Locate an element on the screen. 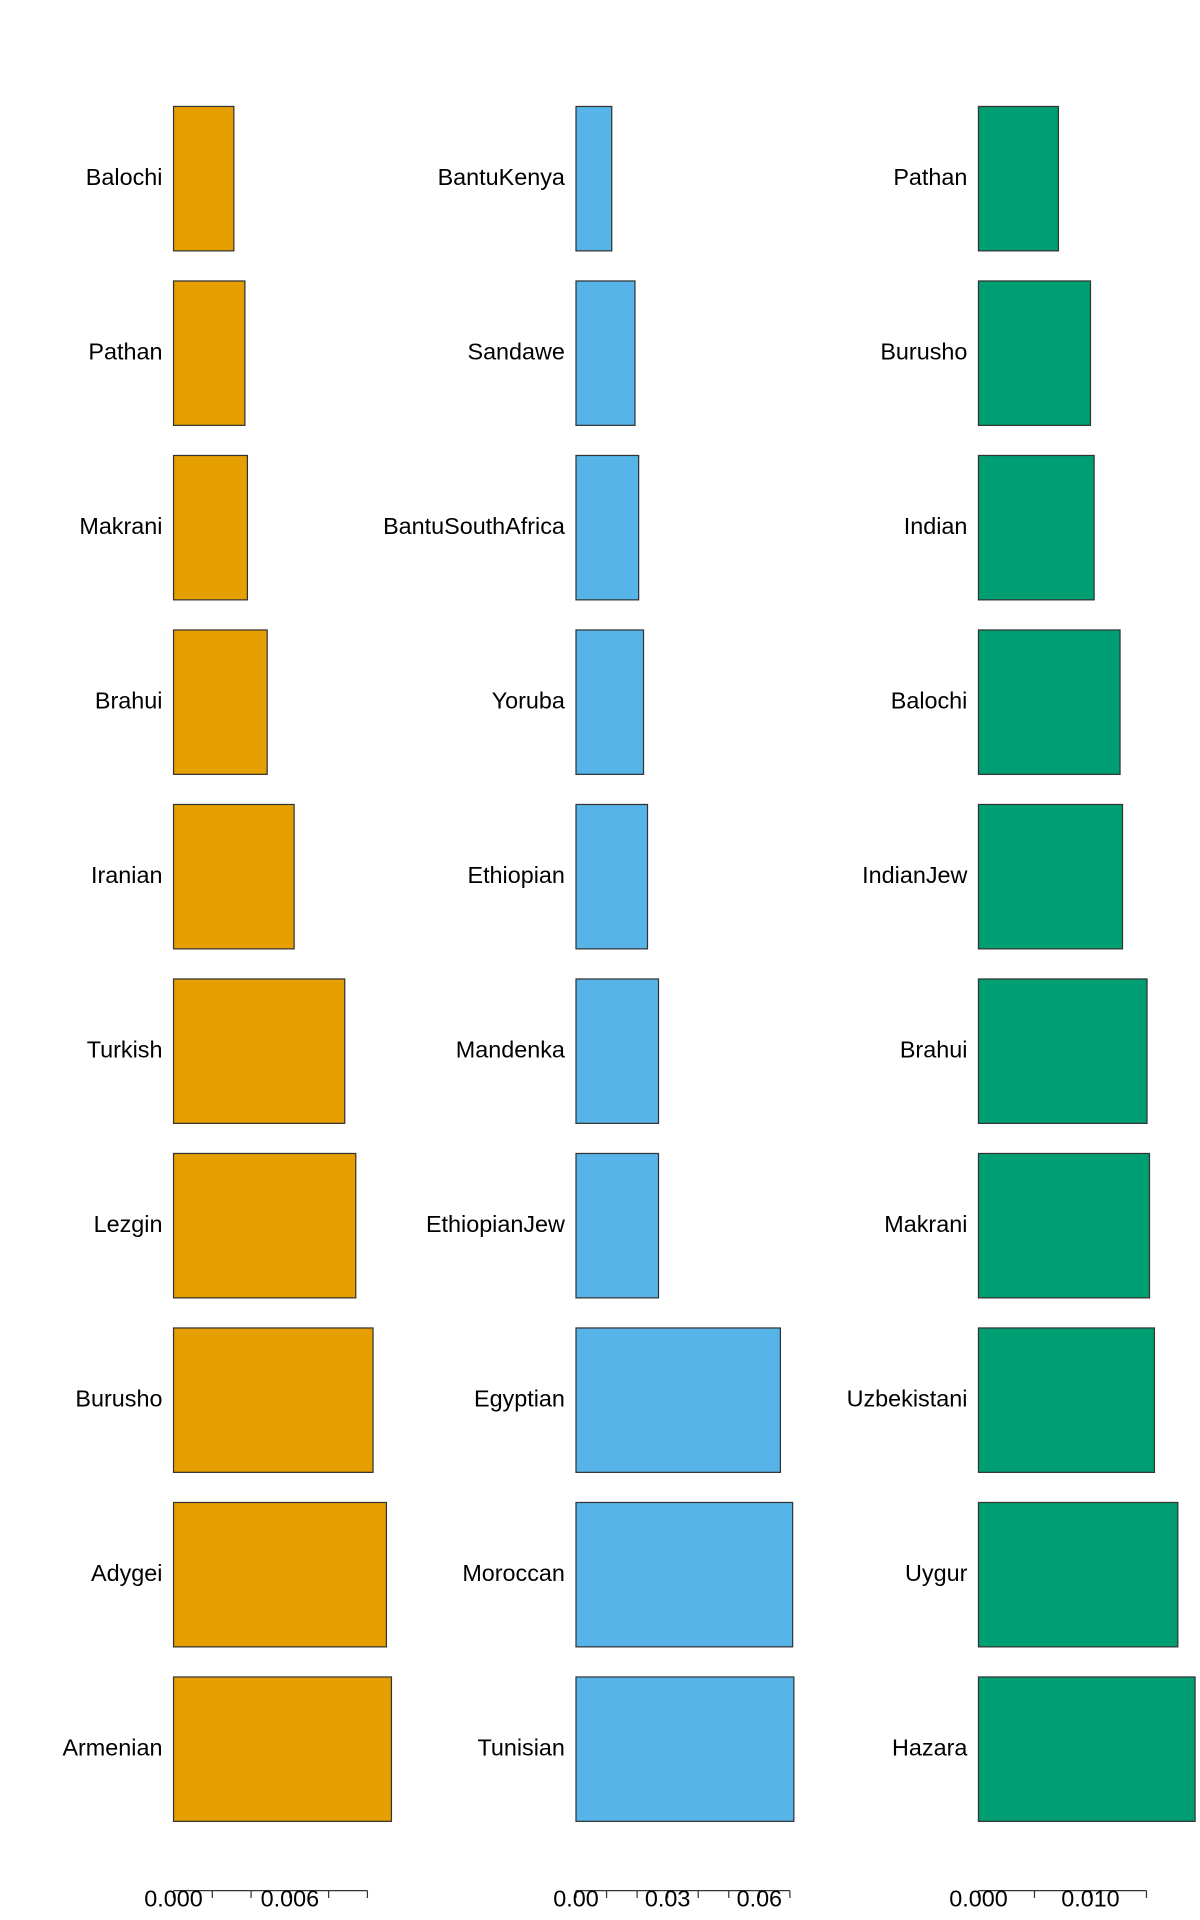 This screenshot has height=1920, width=1200. category-label: Armenian is located at coordinates (112, 1747).